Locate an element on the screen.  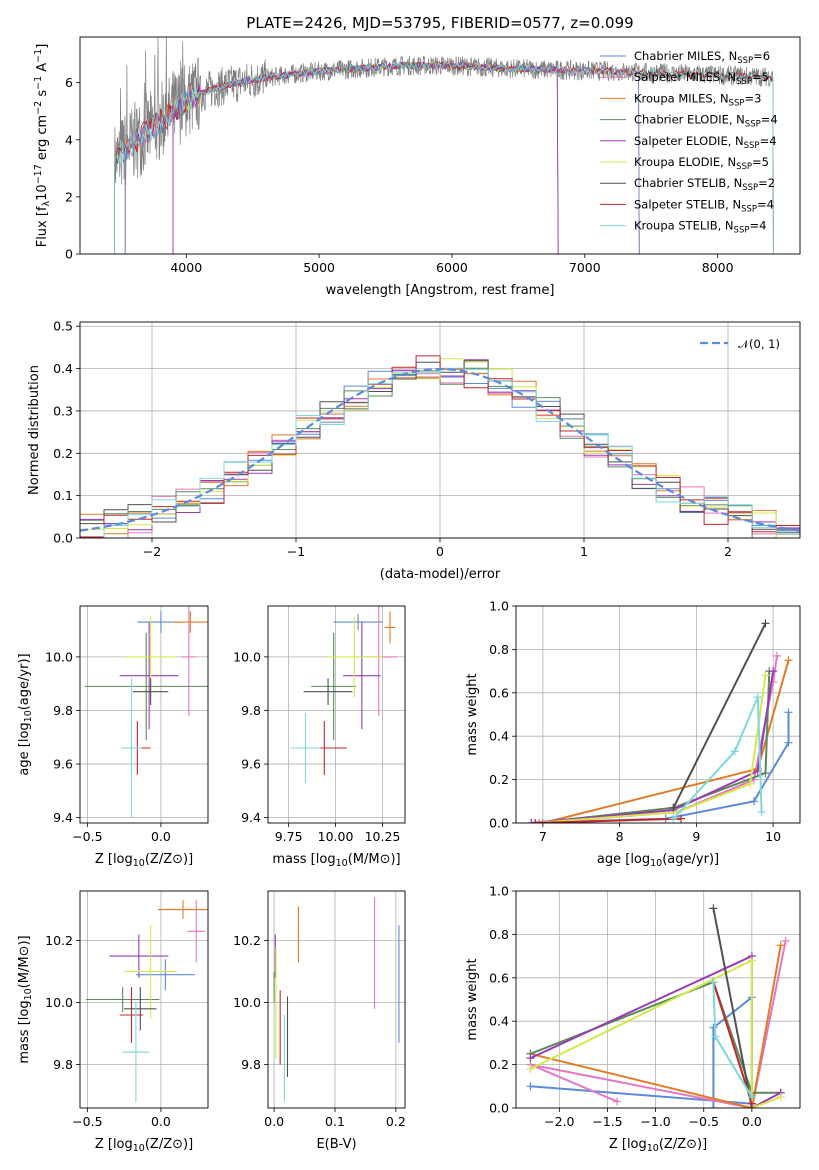
x-tick-label: 4000 is located at coordinates (186, 267).